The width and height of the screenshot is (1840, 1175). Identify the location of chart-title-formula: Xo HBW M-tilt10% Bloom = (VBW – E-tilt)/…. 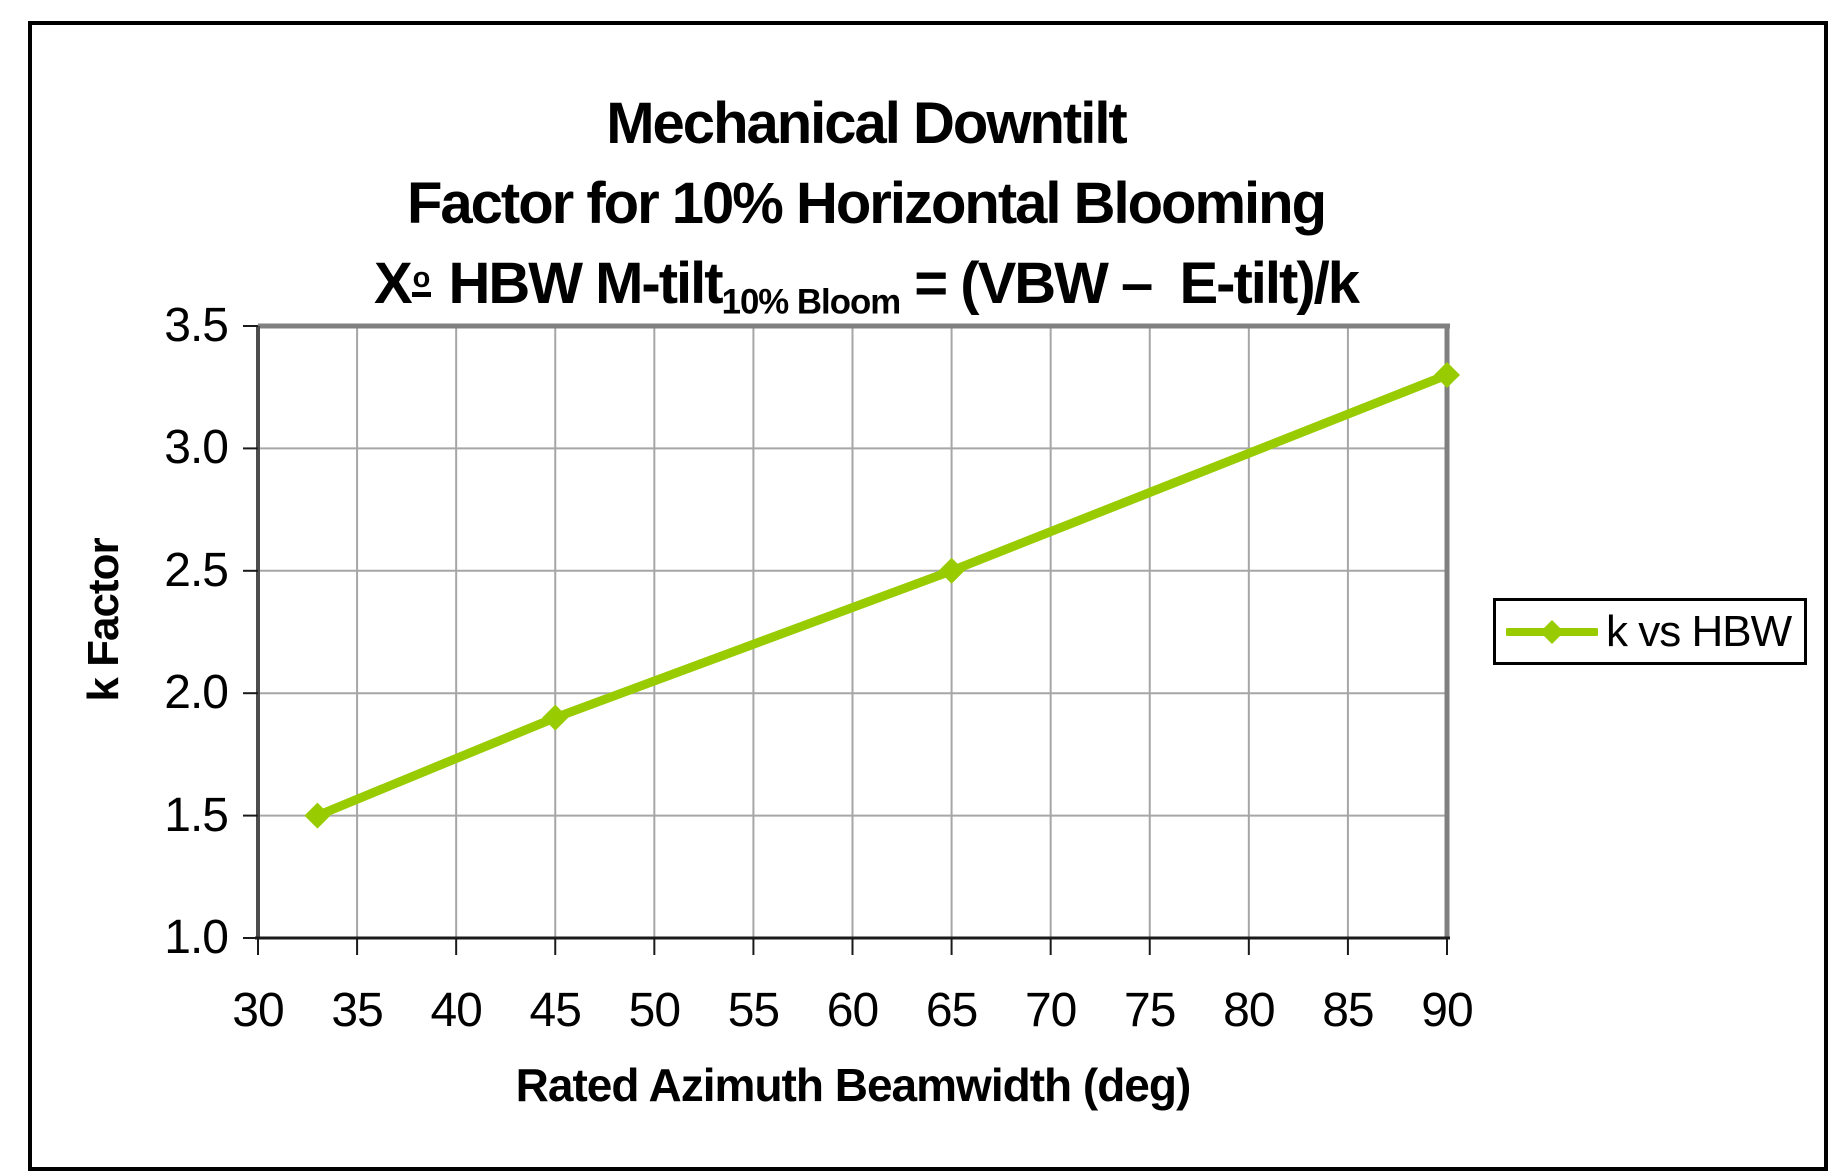
(866, 293).